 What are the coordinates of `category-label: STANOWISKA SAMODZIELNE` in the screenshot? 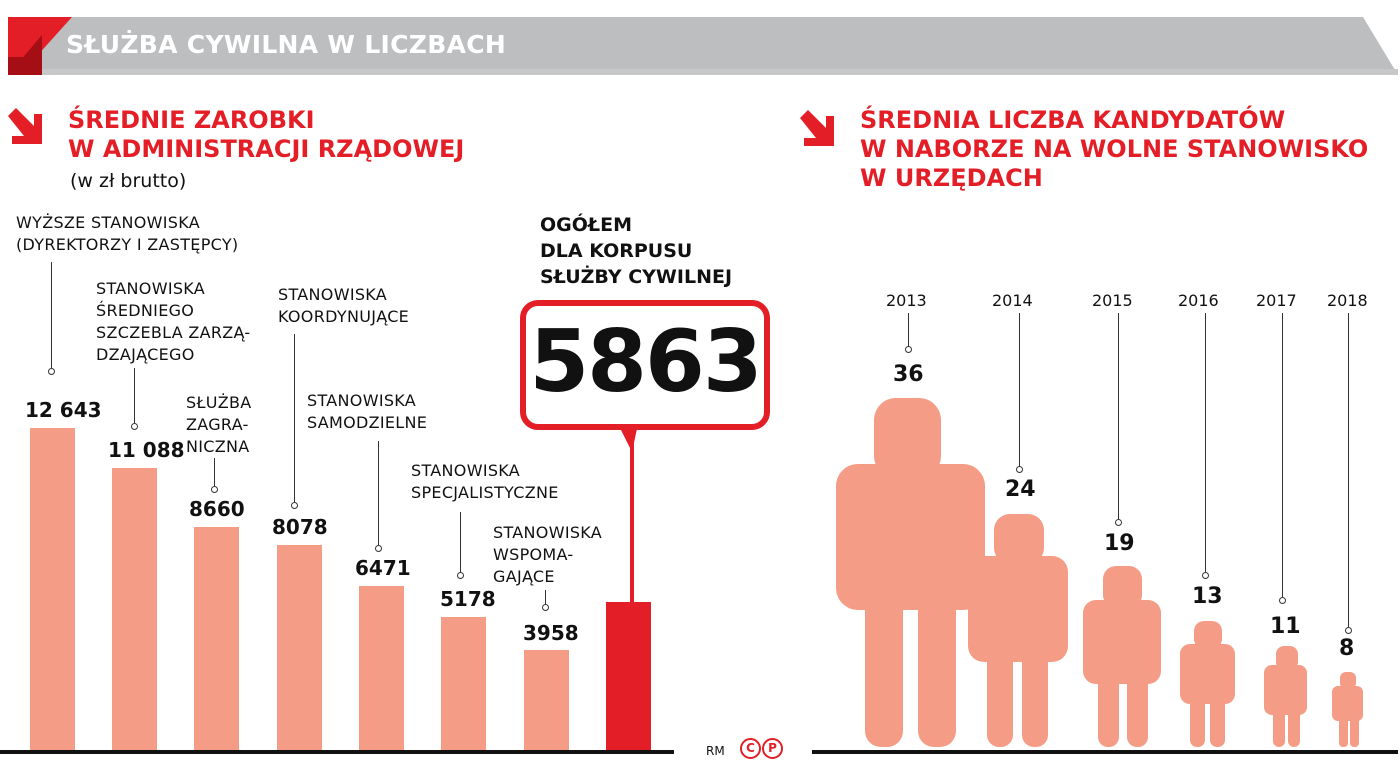 It's located at (367, 411).